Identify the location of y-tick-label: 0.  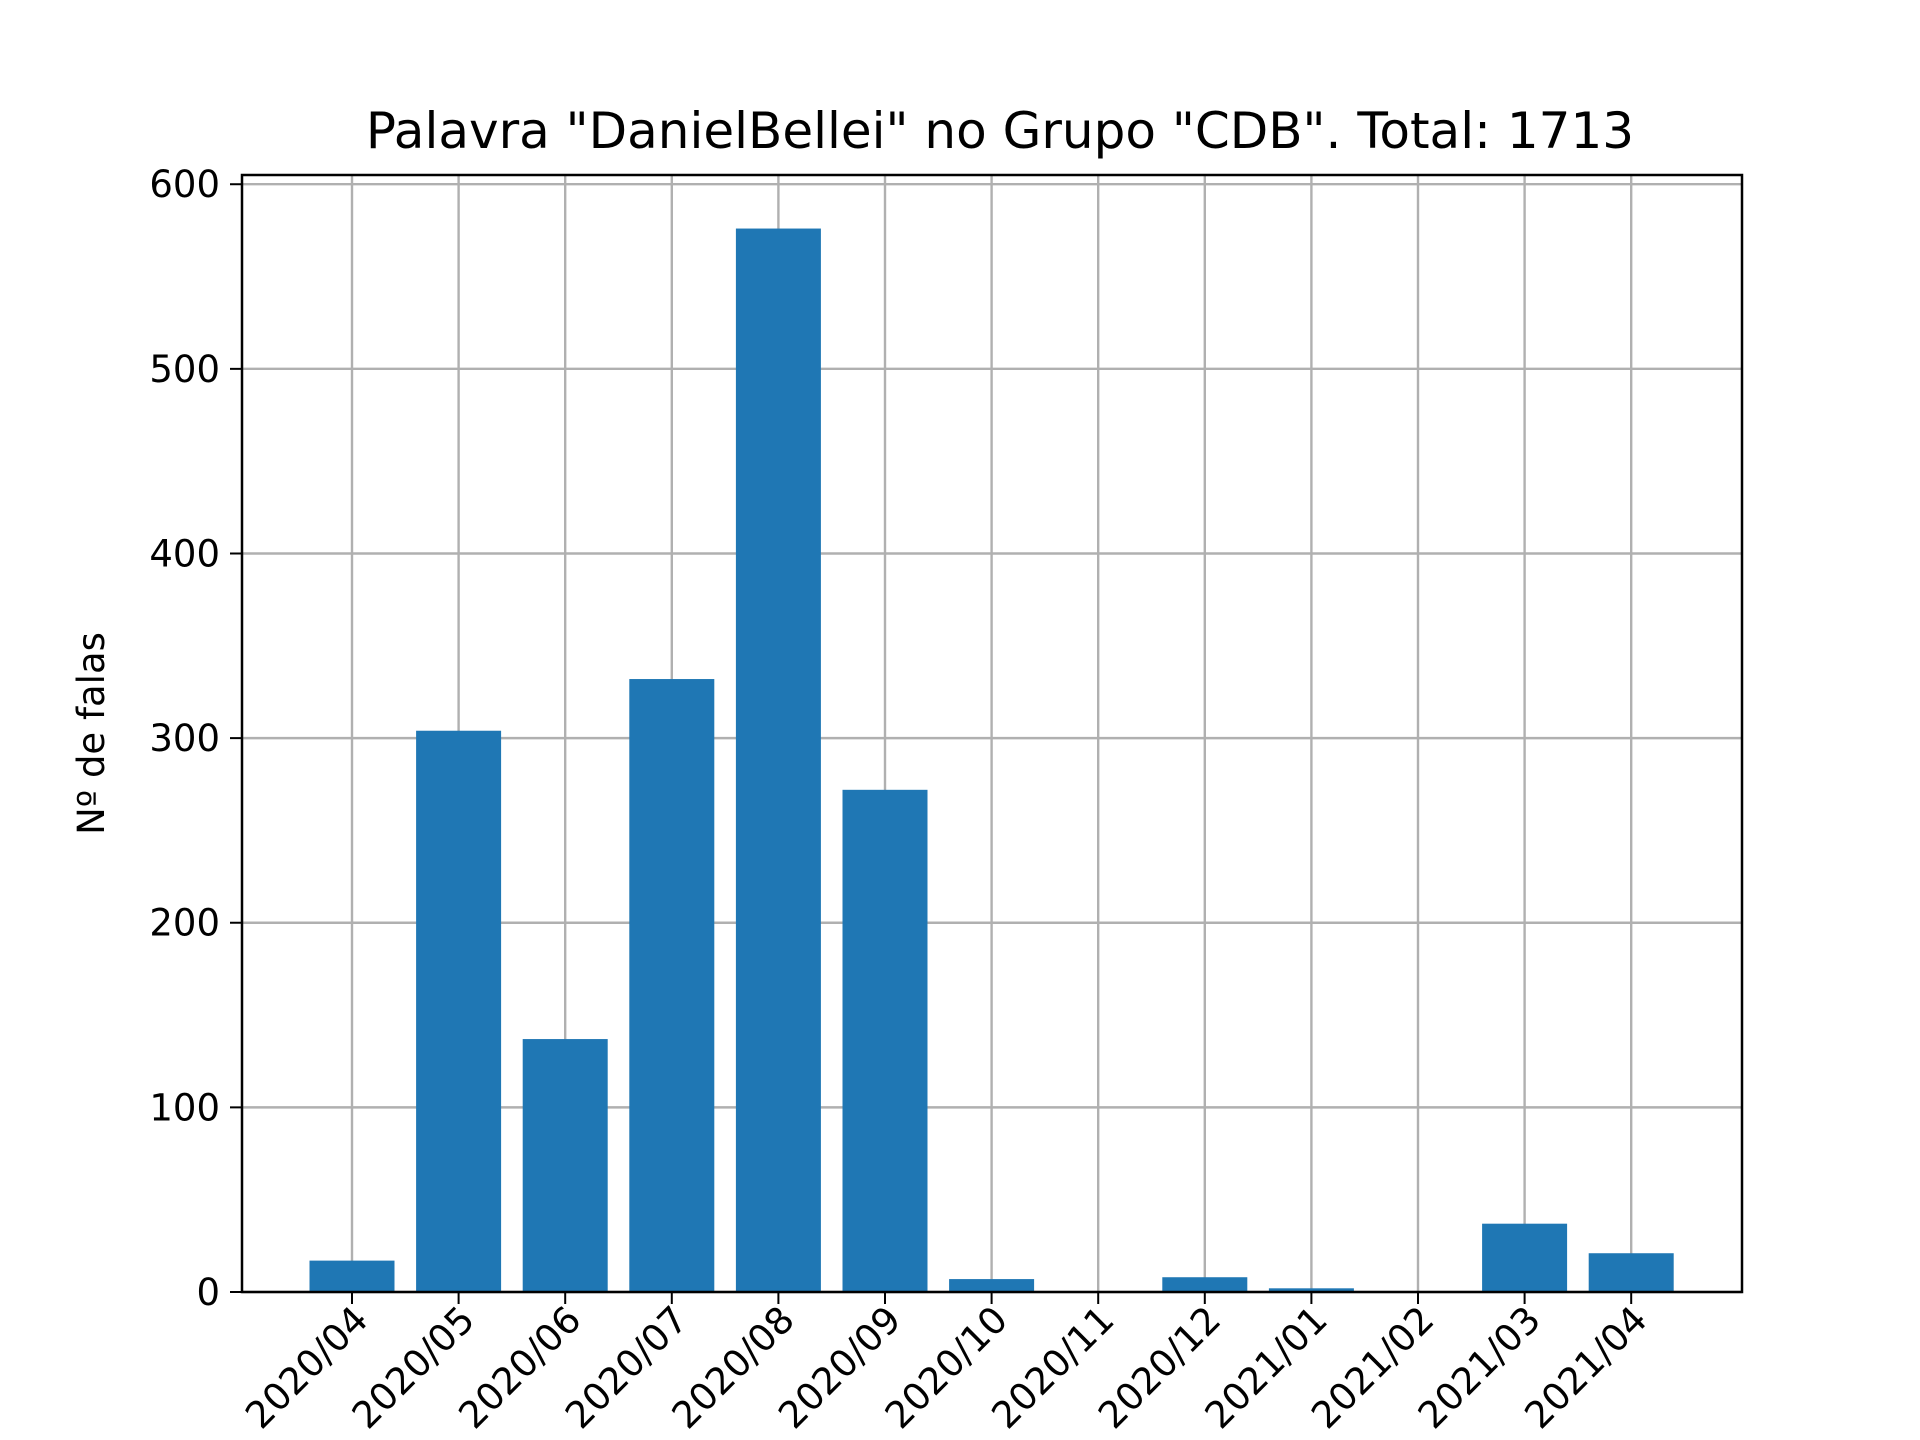
(208, 1292).